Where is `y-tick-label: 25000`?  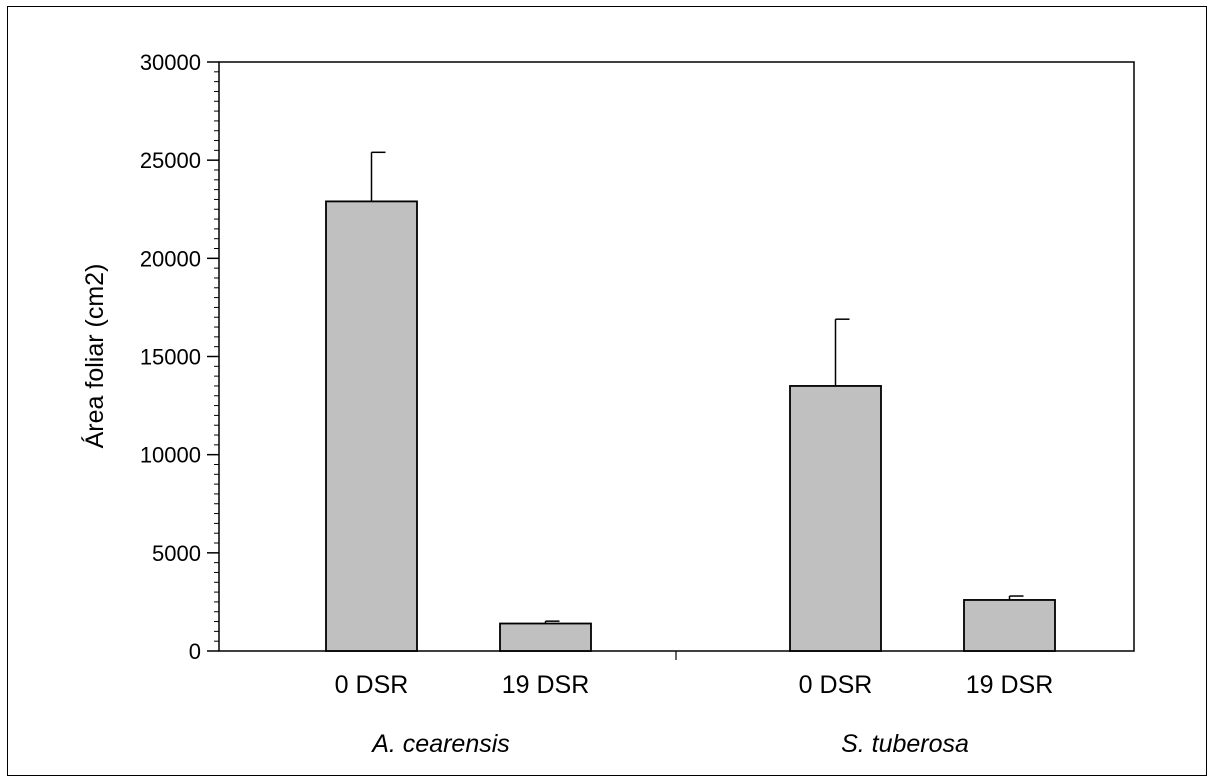
y-tick-label: 25000 is located at coordinates (170, 160).